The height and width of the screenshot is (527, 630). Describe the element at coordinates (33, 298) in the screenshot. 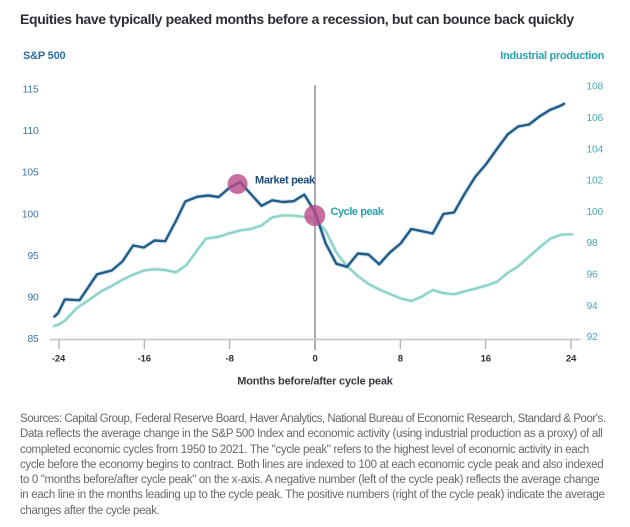

I see `svg-text: 90` at that location.